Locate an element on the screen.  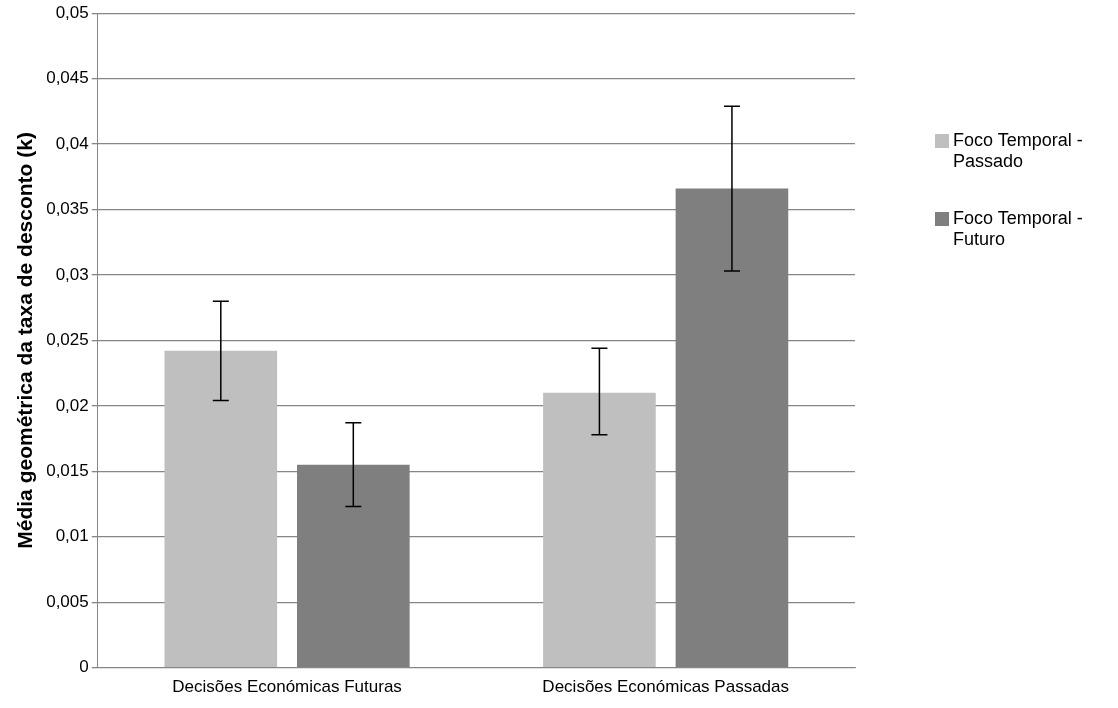
y-tick-label: 0 is located at coordinates (84, 667).